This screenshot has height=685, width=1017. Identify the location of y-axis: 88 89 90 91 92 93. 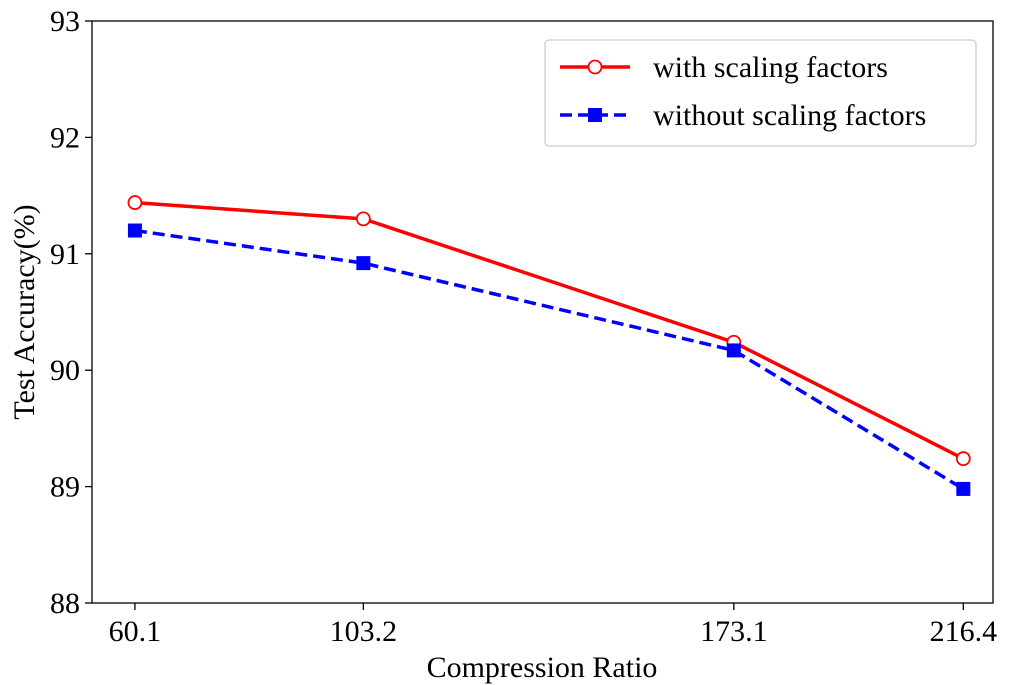
(71, 312).